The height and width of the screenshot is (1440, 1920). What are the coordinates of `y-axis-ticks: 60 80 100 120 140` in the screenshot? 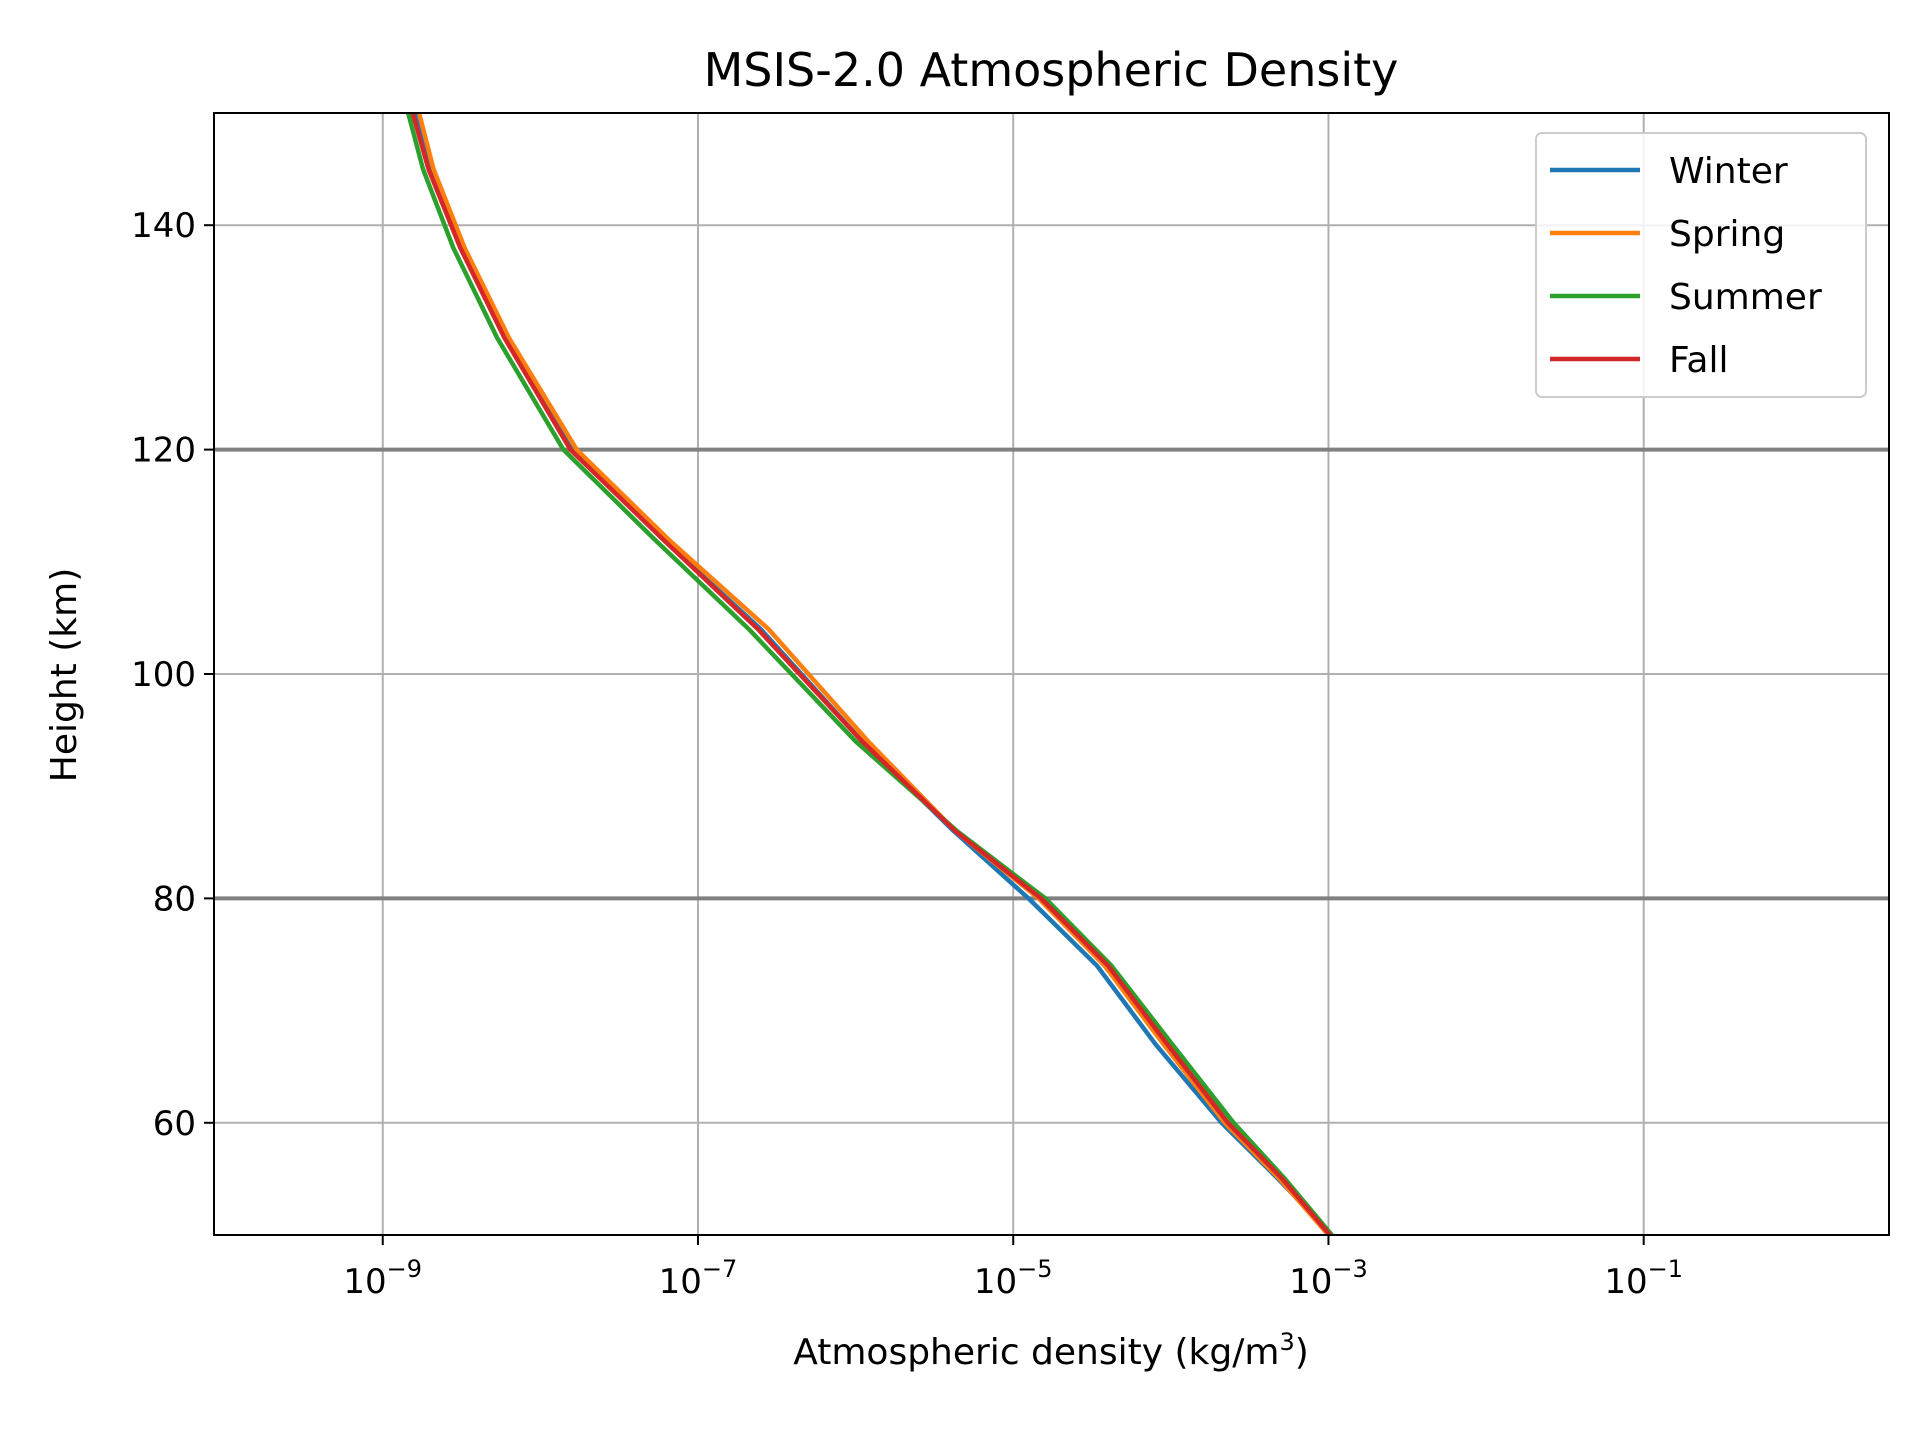 It's located at (172, 675).